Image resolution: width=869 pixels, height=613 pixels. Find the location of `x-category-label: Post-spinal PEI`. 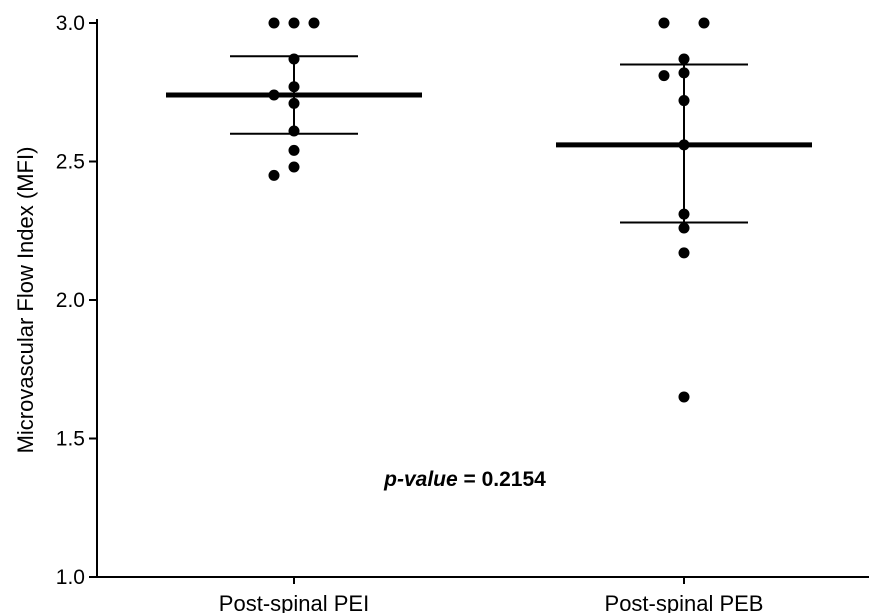

x-category-label: Post-spinal PEI is located at coordinates (294, 602).